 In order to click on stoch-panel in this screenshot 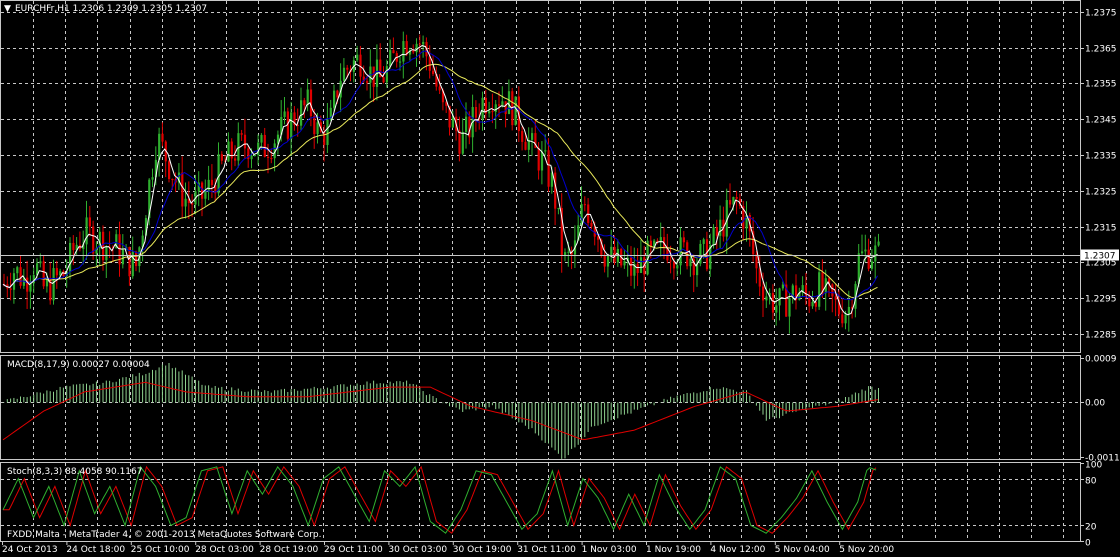, I will do `click(439, 499)`.